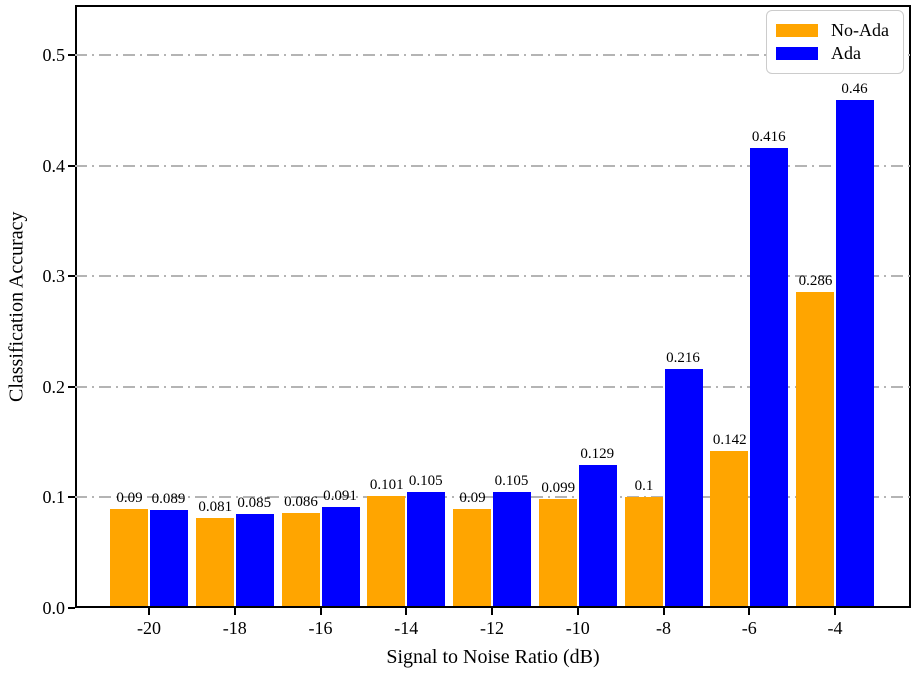  Describe the element at coordinates (54, 386) in the screenshot. I see `y-tick-label-0.2: 0.2` at that location.